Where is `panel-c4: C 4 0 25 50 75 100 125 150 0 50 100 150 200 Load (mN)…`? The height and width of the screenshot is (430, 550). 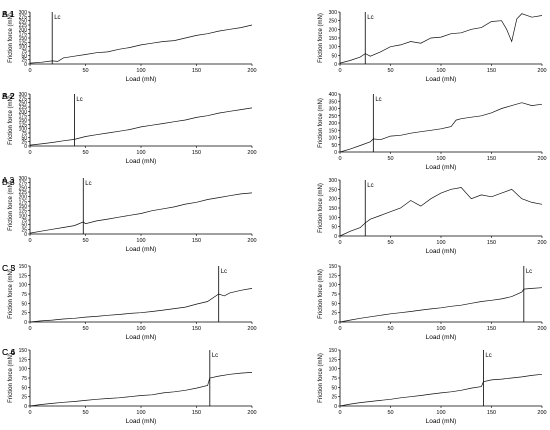 panel-c4: C 4 0 25 50 75 100 125 150 0 50 100 150 200 Load (mN)… is located at coordinates (129, 386).